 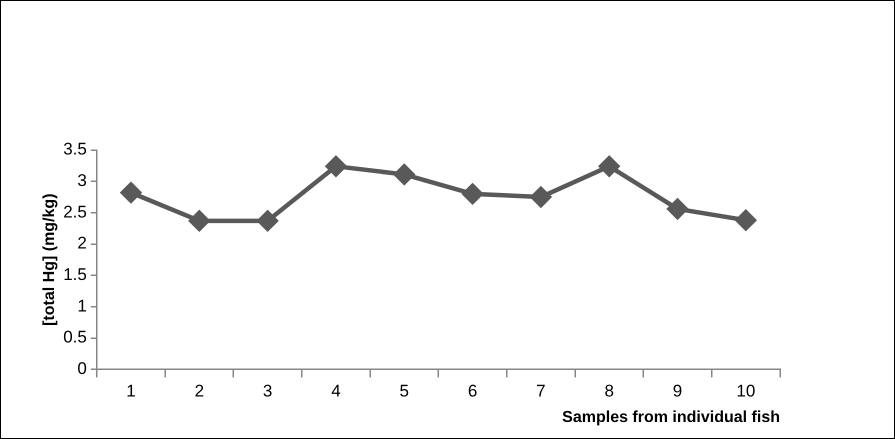 I want to click on y-tick-label: 2, so click(x=82, y=243).